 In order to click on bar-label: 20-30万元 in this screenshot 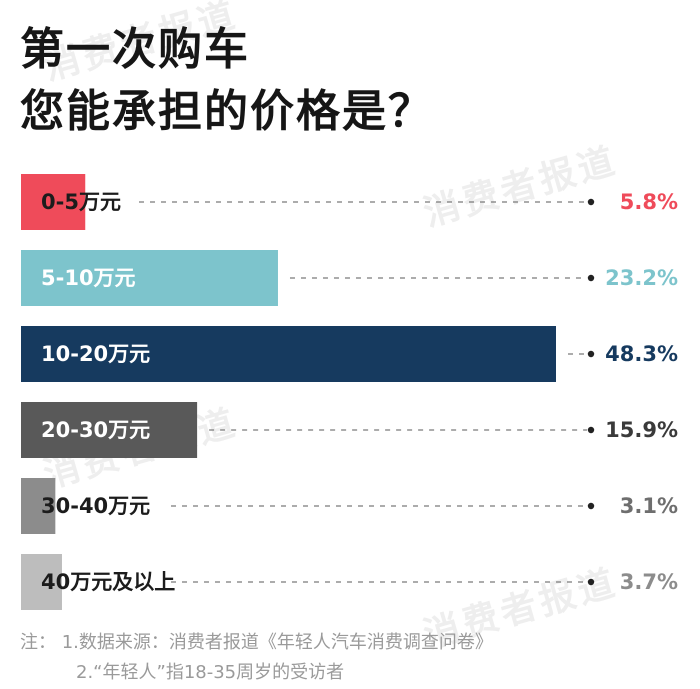, I will do `click(95, 430)`.